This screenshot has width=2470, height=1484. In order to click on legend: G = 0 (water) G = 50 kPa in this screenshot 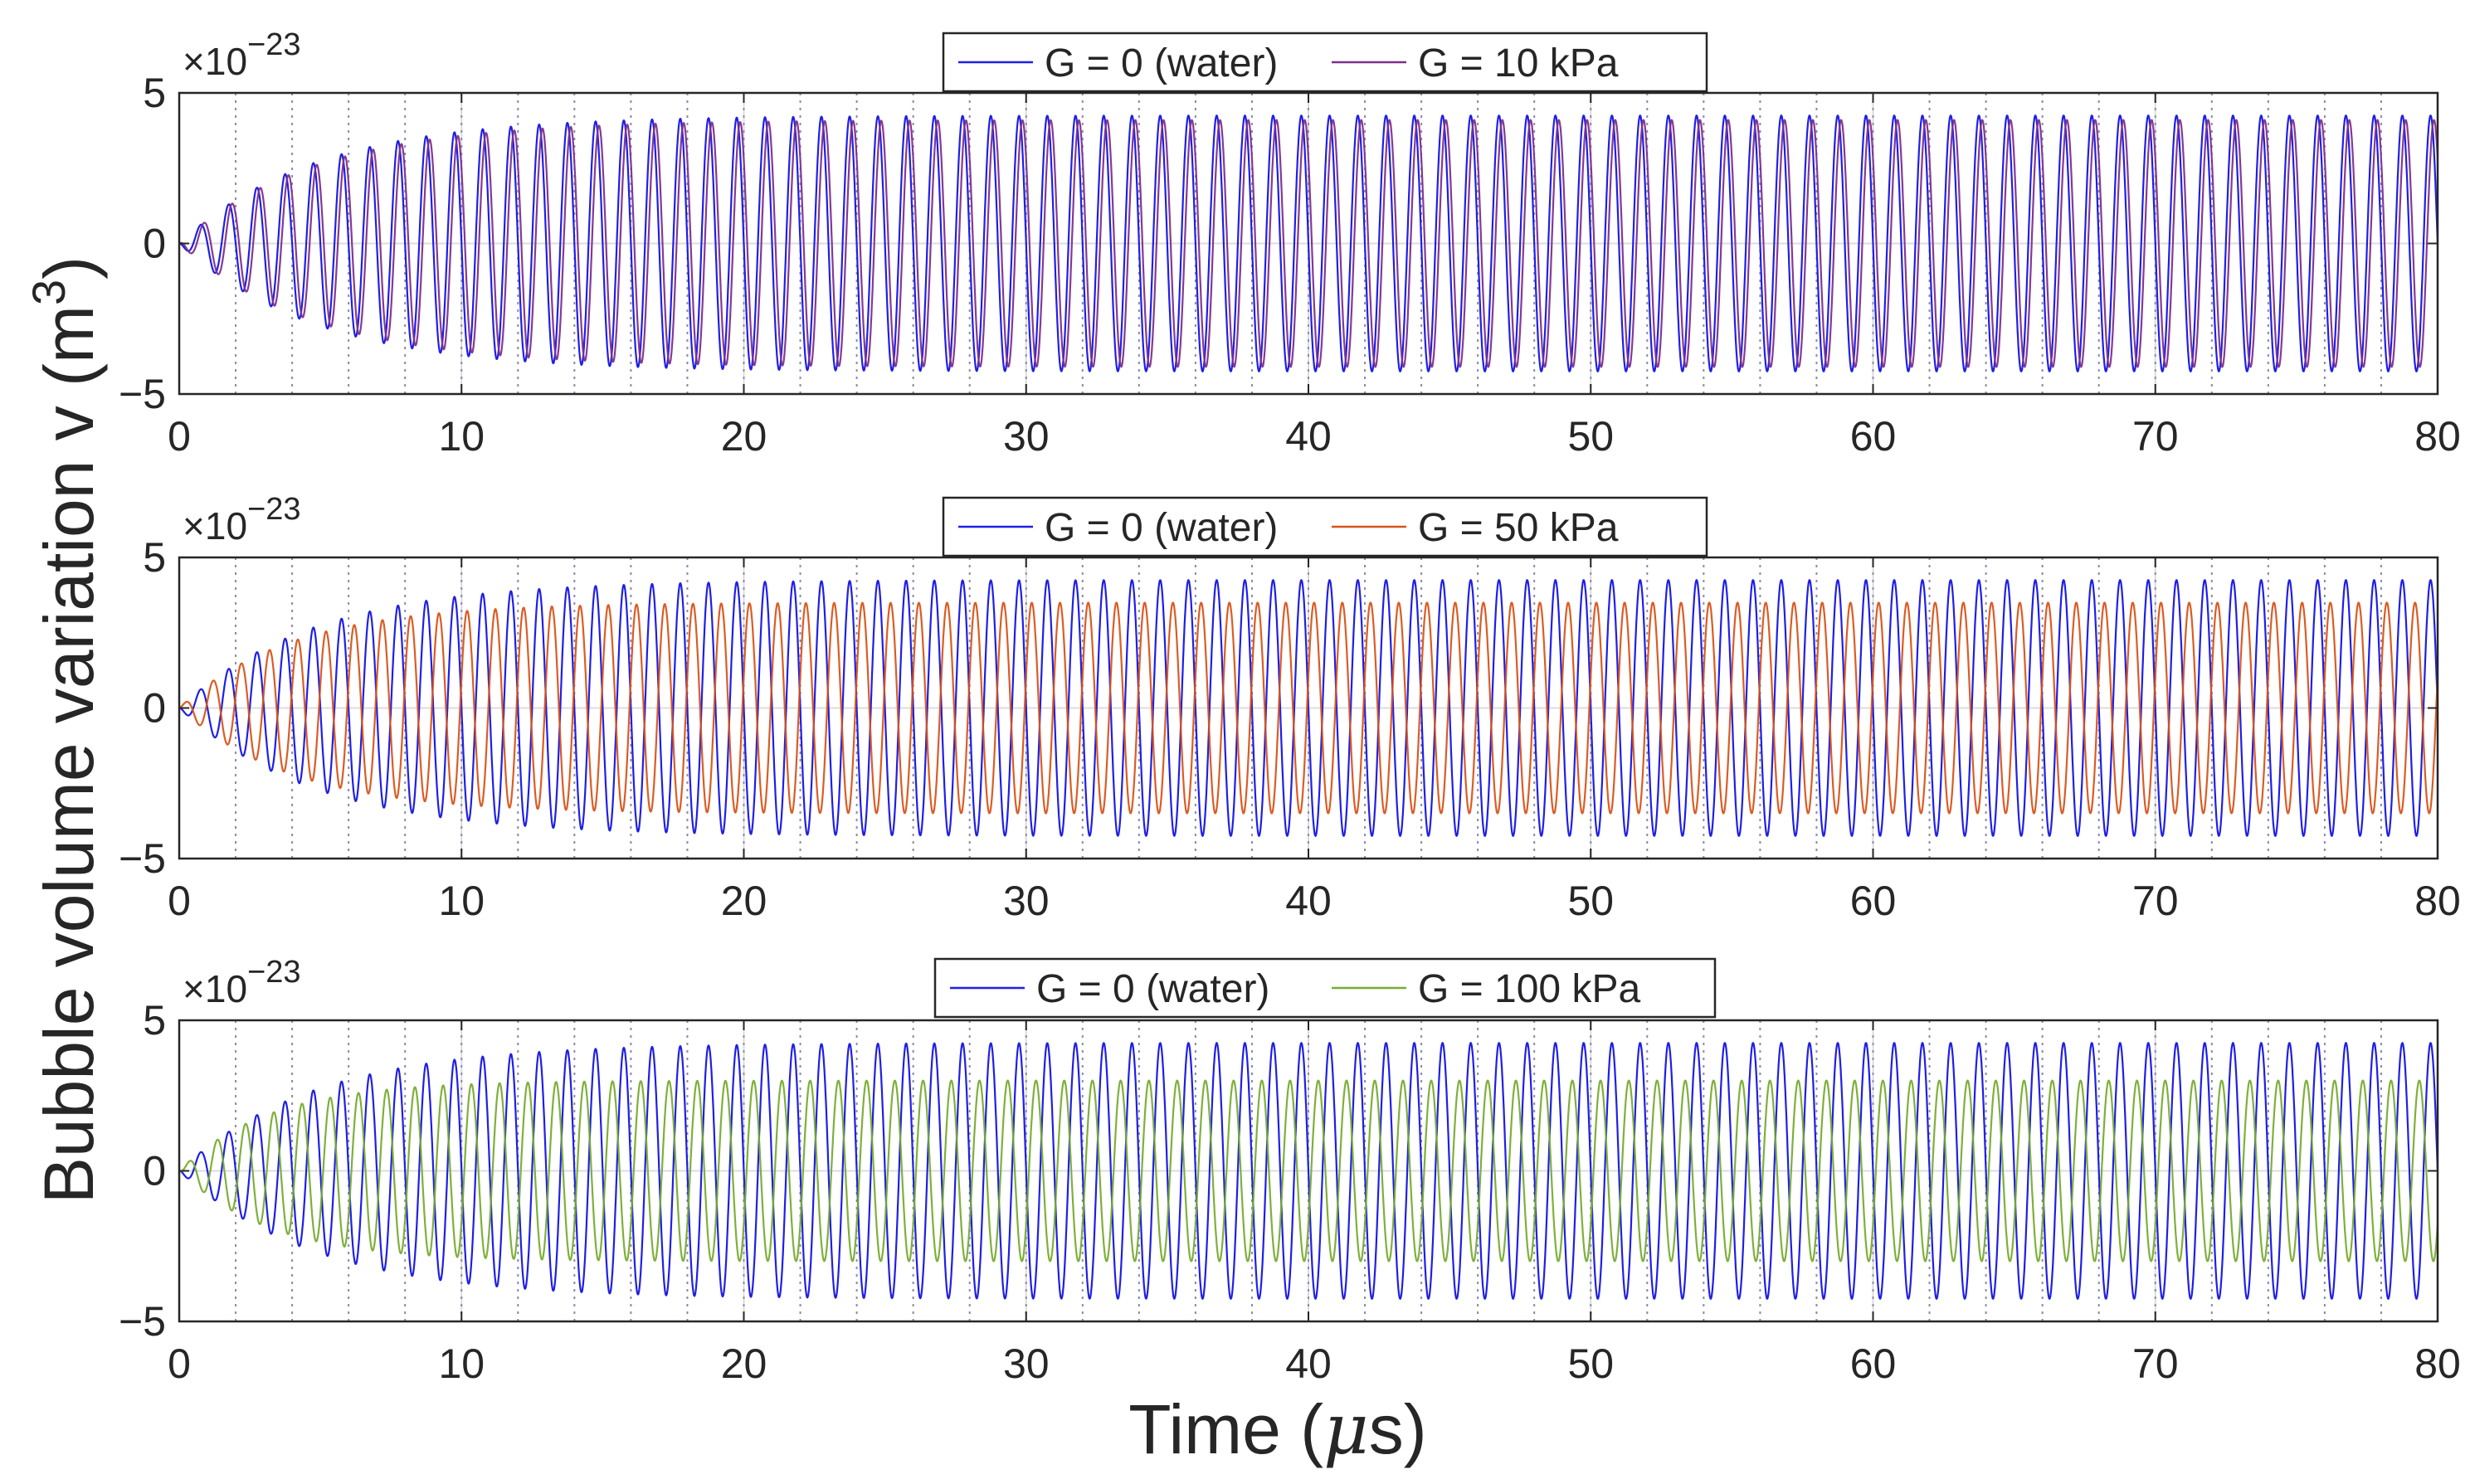, I will do `click(1325, 526)`.